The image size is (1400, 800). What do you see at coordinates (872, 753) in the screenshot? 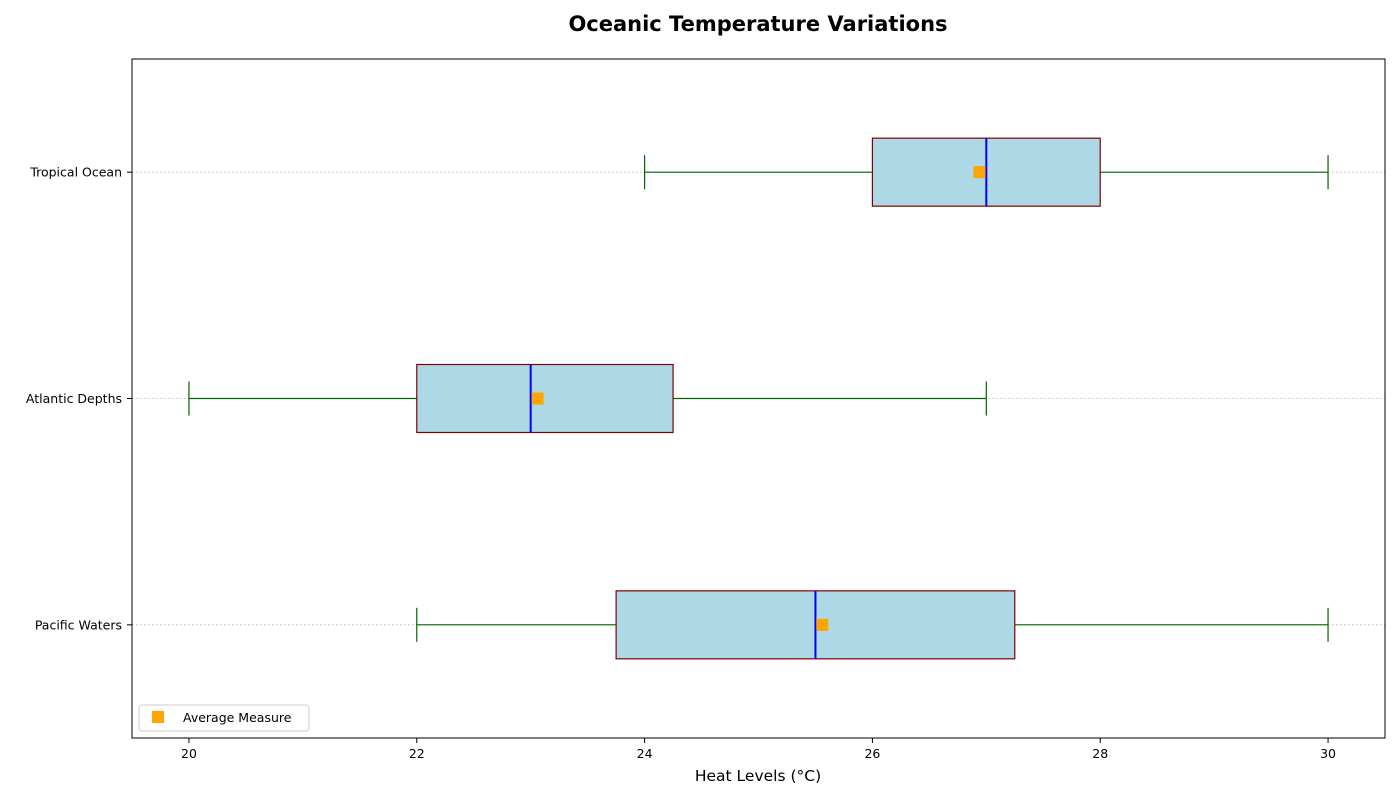
I see `x-tick-label-26: 26` at bounding box center [872, 753].